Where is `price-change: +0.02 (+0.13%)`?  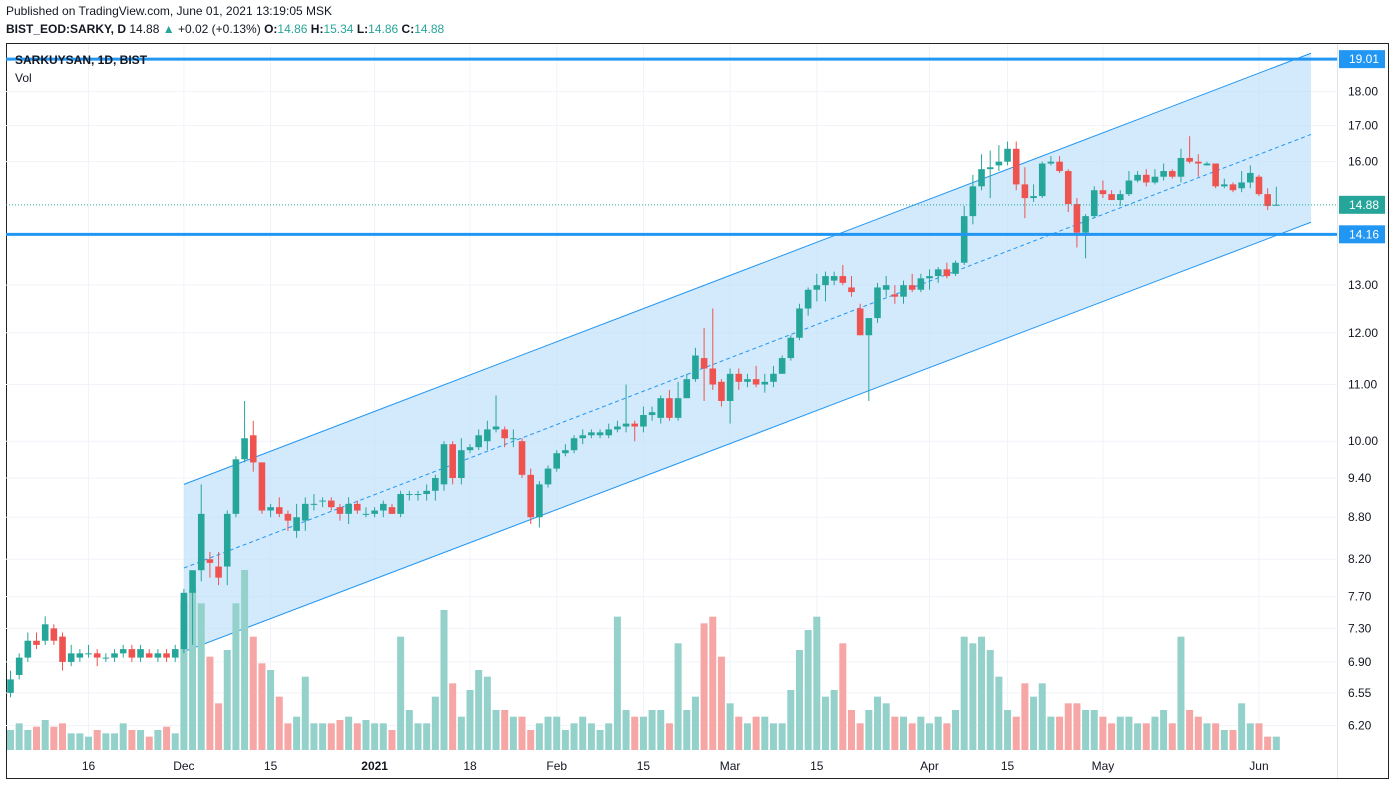
price-change: +0.02 (+0.13%) is located at coordinates (219, 29).